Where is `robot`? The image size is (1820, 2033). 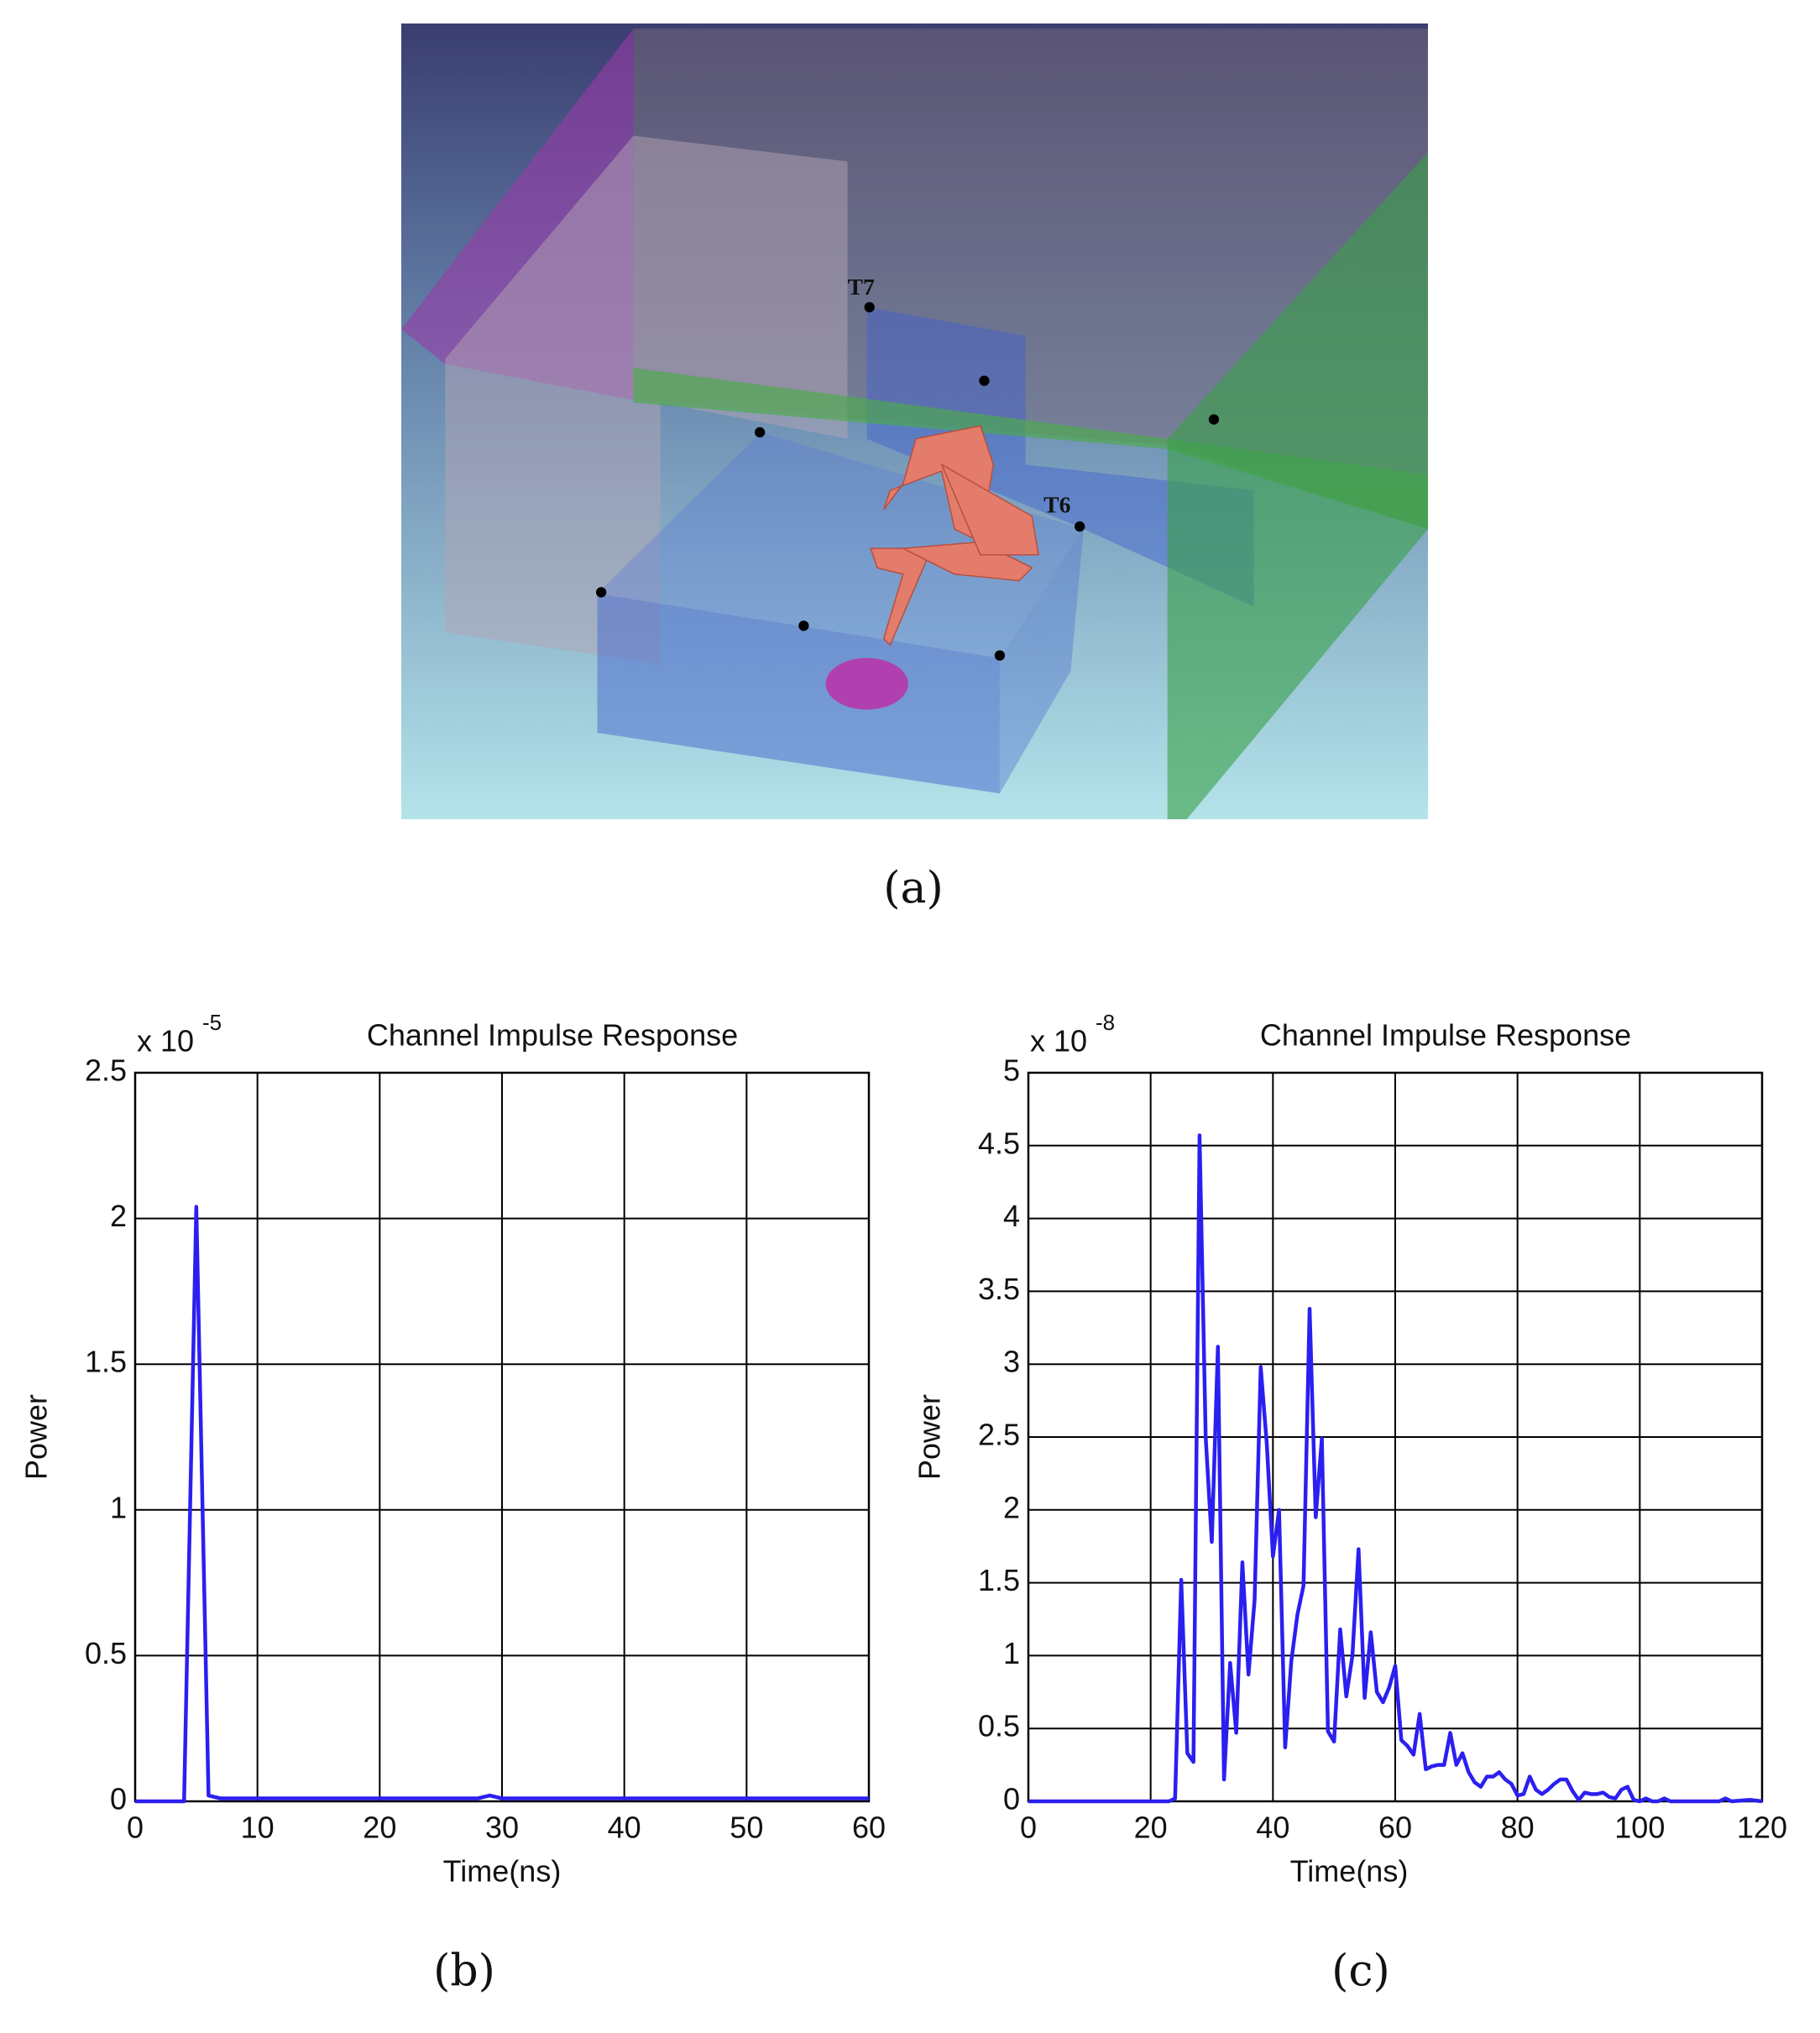 robot is located at coordinates (954, 535).